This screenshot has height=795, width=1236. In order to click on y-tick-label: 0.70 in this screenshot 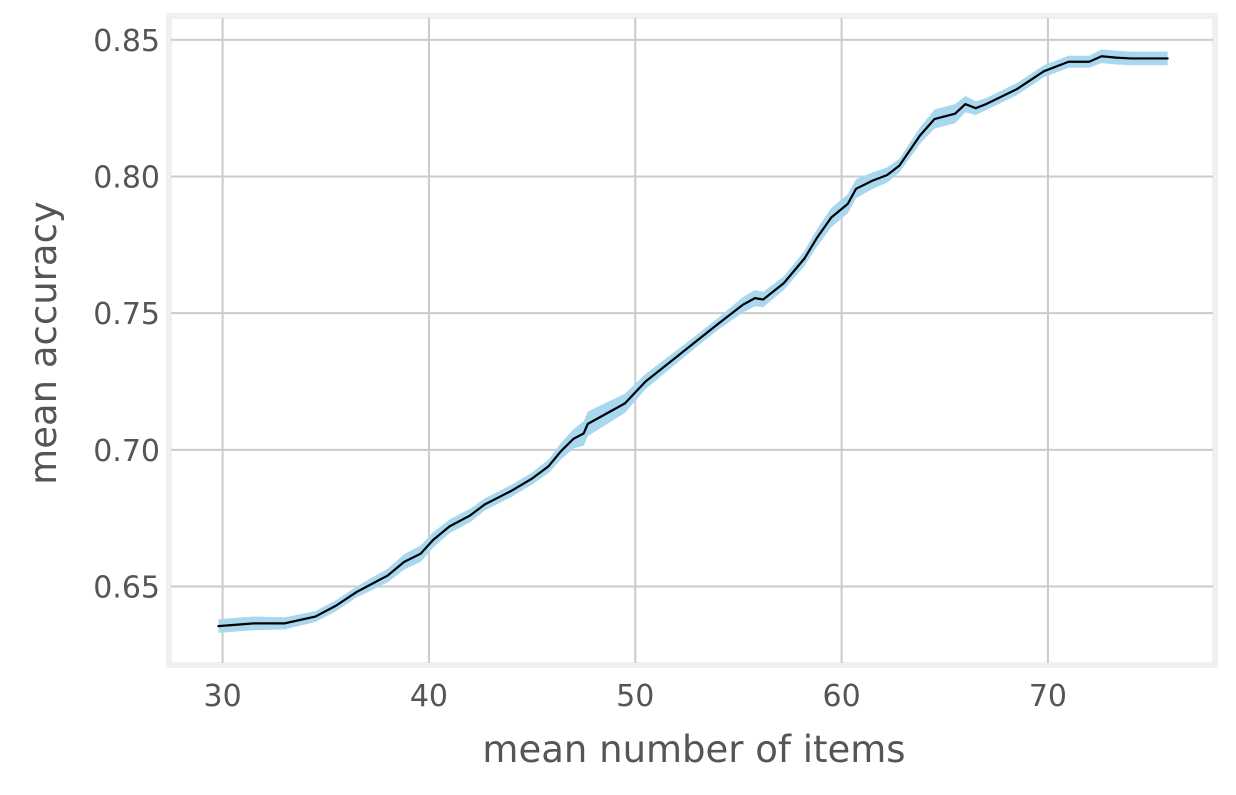, I will do `click(126, 451)`.